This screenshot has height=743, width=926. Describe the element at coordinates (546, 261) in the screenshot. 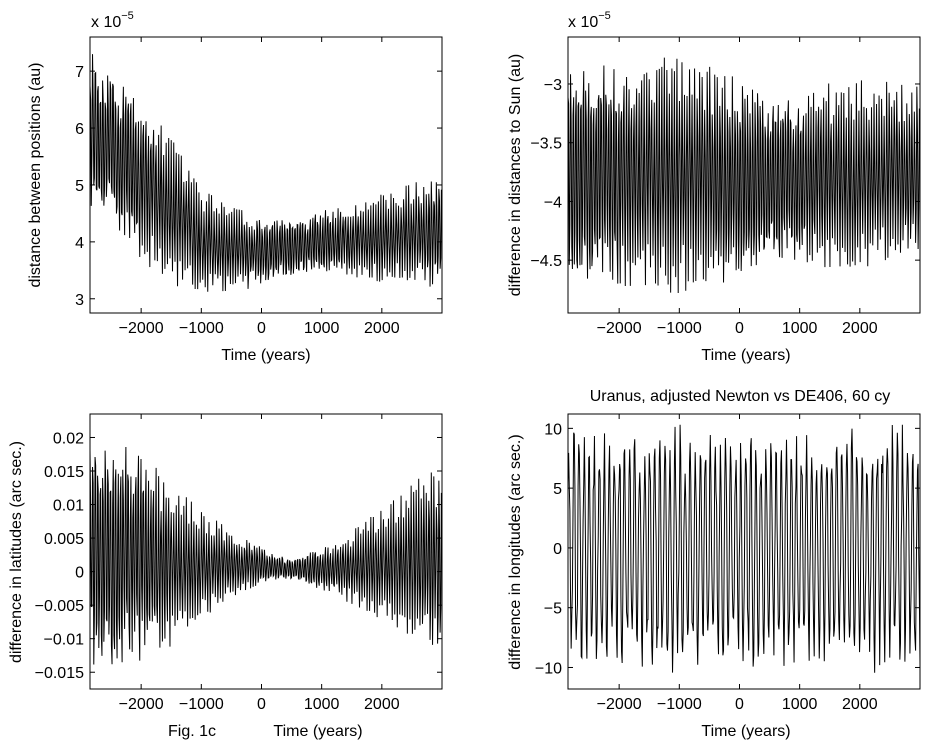

I see `y-tick-label: −4.5` at that location.